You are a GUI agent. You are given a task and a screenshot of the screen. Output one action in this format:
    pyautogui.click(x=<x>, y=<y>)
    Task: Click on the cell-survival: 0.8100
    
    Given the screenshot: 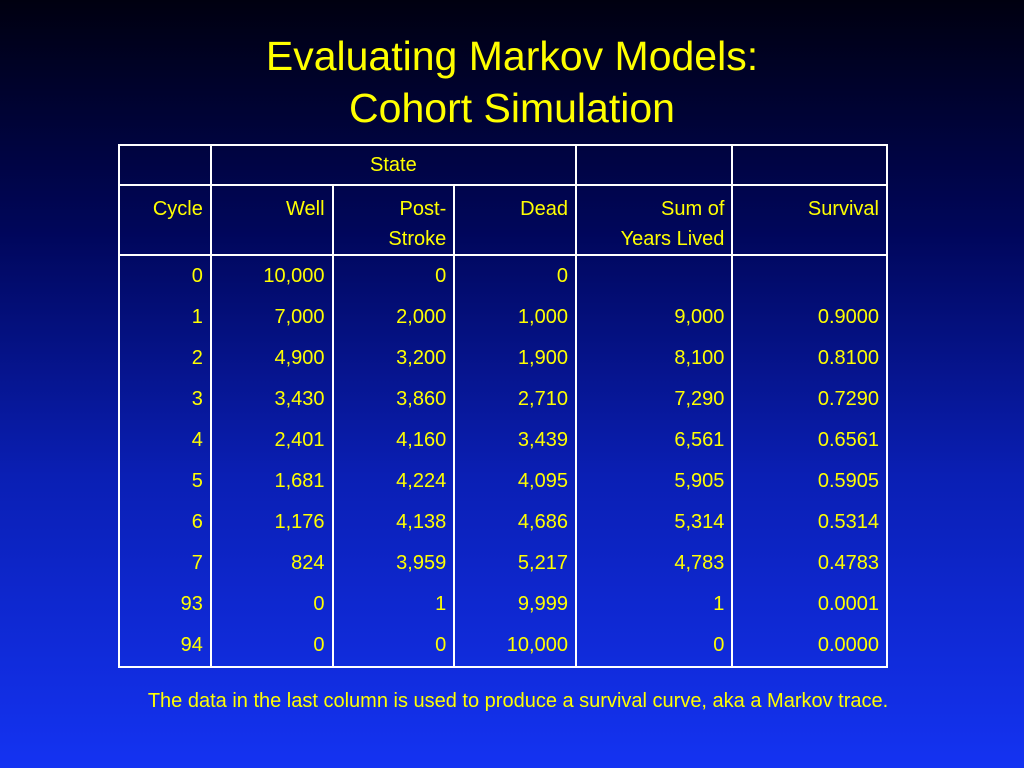 What is the action you would take?
    pyautogui.click(x=809, y=358)
    